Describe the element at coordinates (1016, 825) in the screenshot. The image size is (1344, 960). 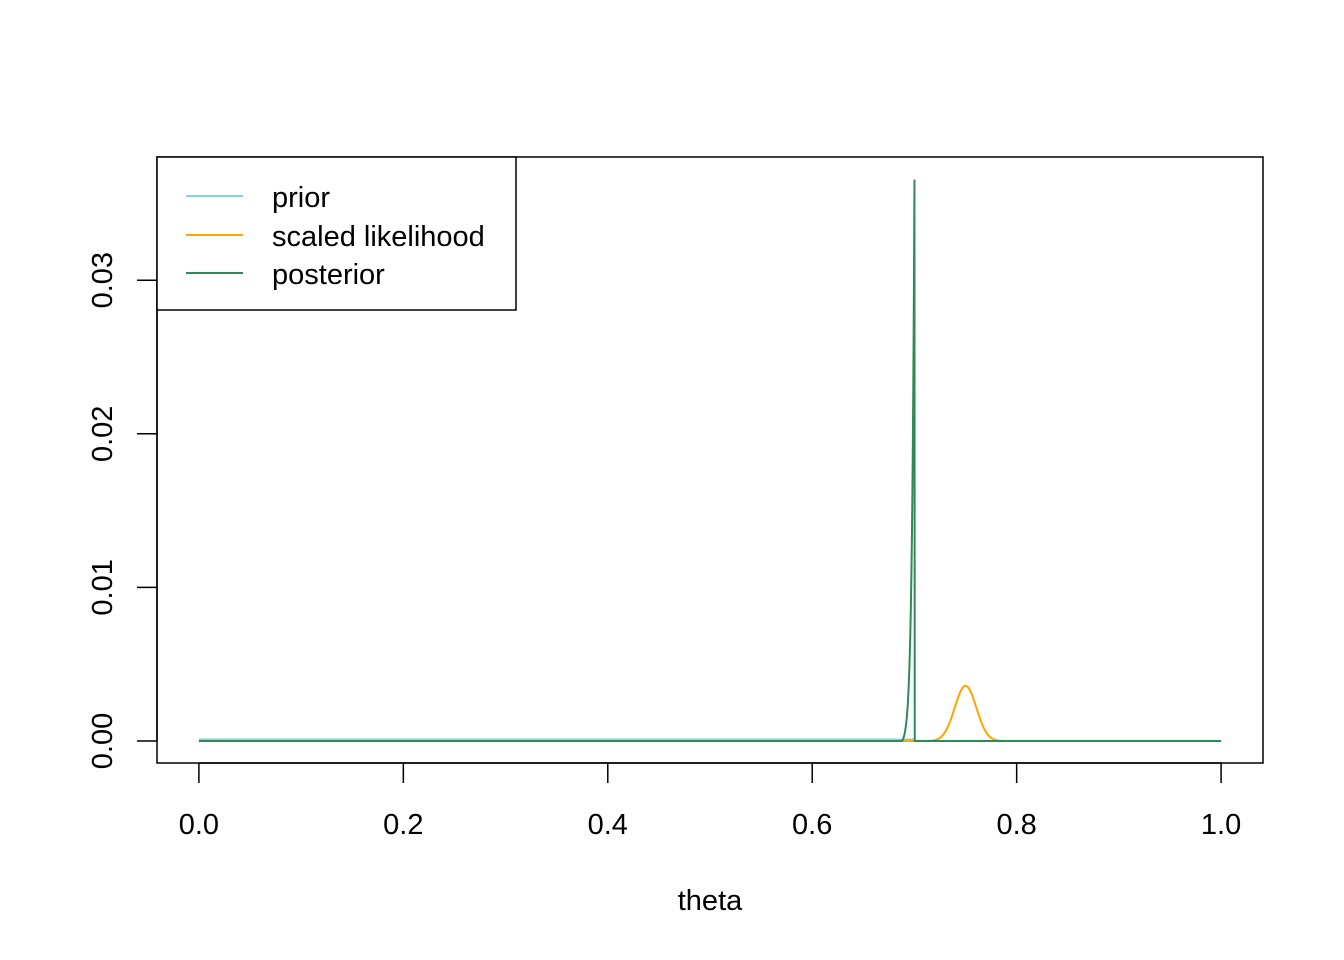
I see `x-tick-label: 0.8` at that location.